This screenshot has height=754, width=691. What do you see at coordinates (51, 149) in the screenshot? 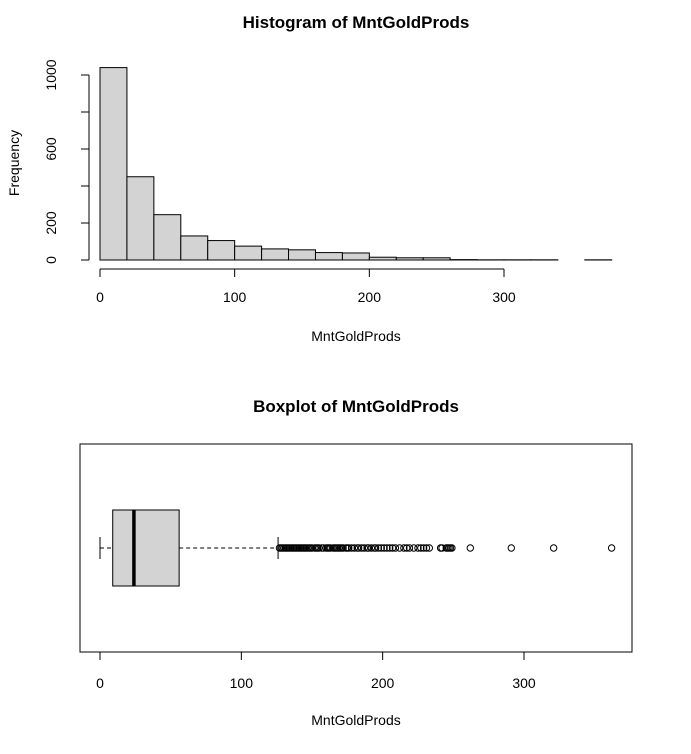
I see `histogram-y-tick-label: 600` at bounding box center [51, 149].